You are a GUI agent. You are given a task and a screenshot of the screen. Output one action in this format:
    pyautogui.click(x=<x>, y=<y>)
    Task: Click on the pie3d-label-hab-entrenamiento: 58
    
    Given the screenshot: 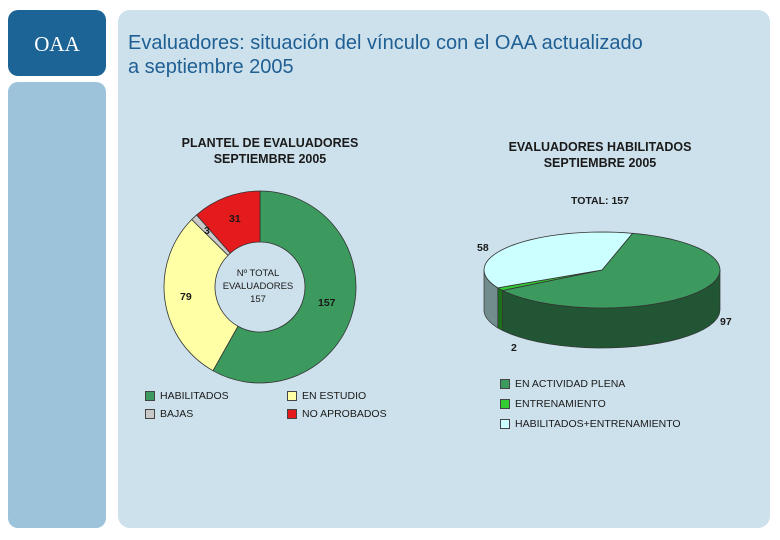 What is the action you would take?
    pyautogui.click(x=483, y=248)
    